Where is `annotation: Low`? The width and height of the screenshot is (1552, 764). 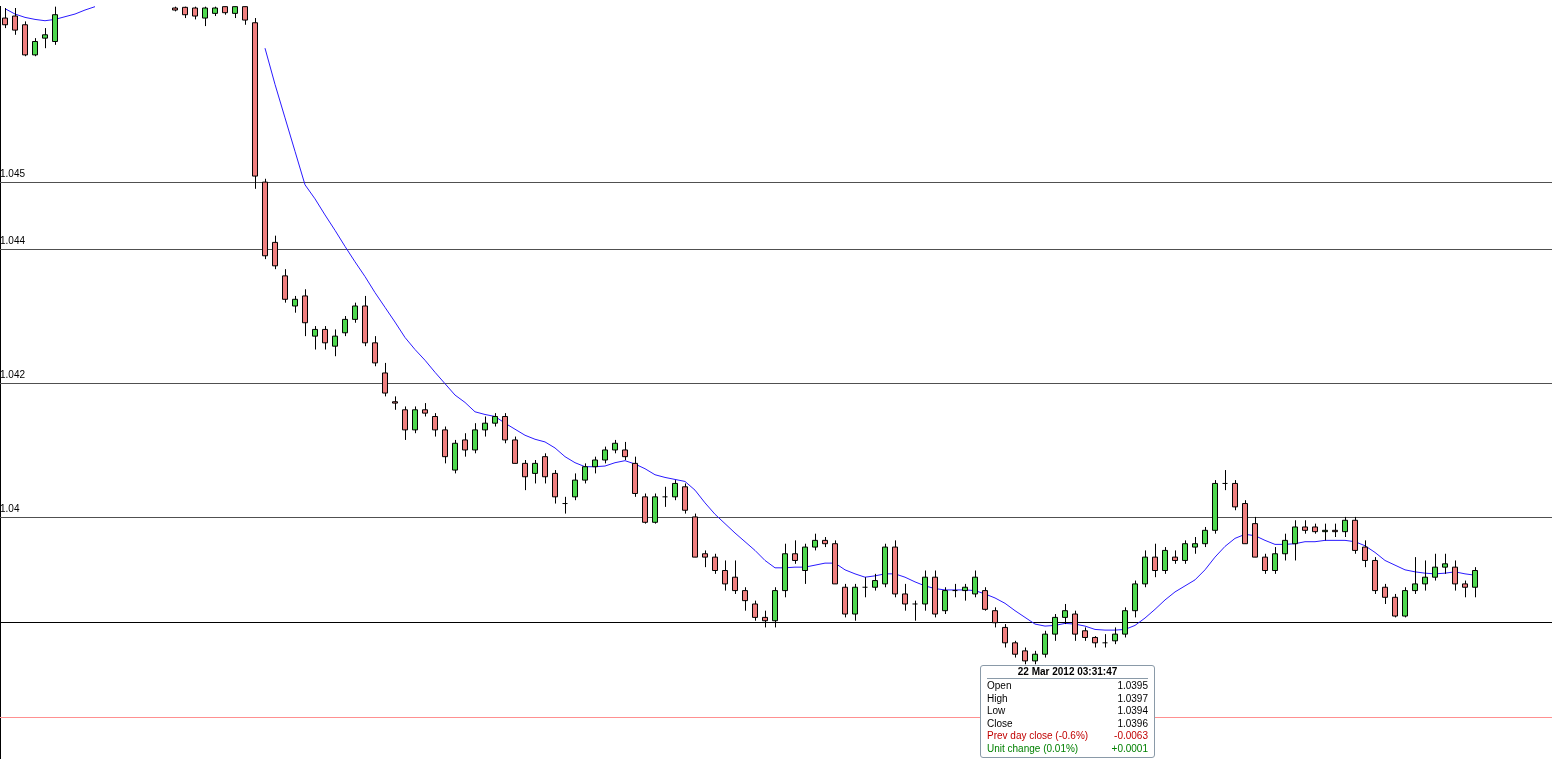
annotation: Low is located at coordinates (996, 711).